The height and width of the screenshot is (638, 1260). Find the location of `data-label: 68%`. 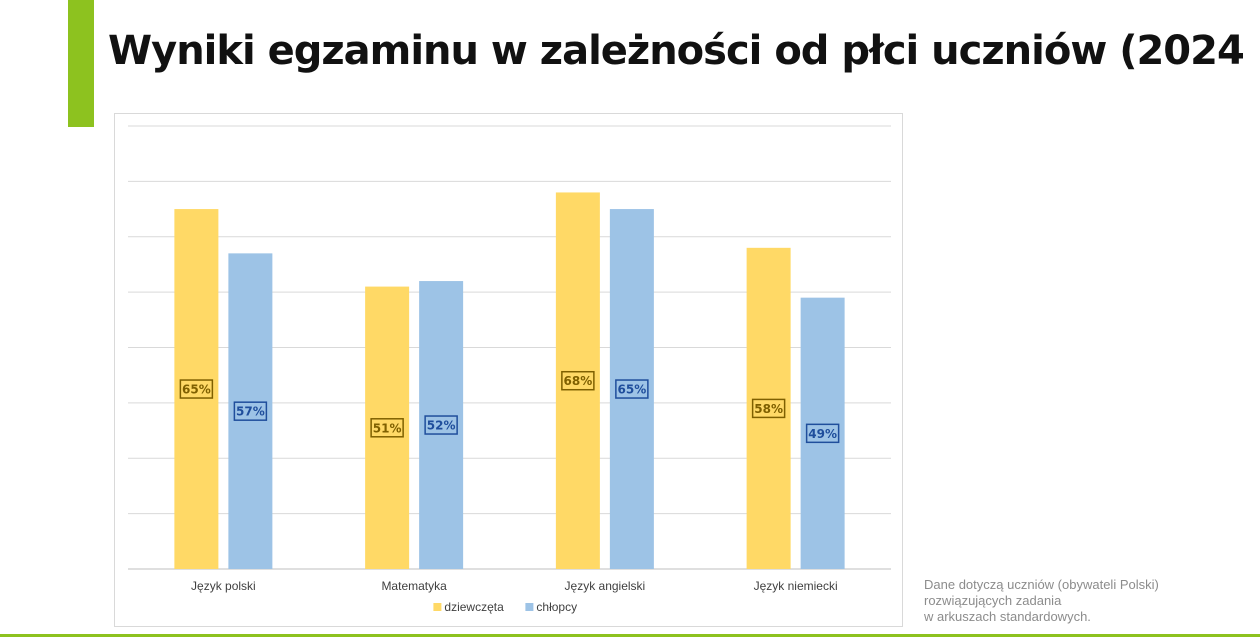

data-label: 68% is located at coordinates (578, 381).